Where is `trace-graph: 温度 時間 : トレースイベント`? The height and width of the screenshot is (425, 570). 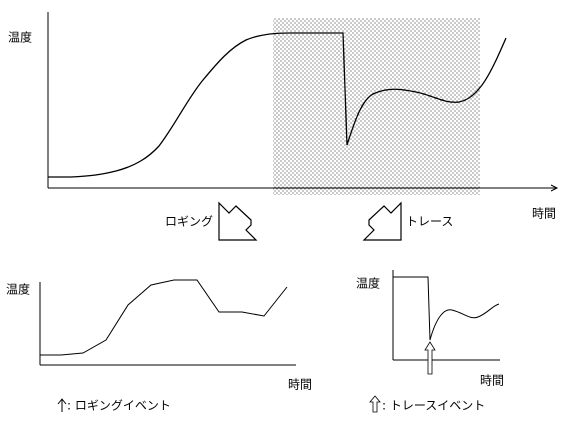 trace-graph: 温度 時間 : トレースイベント is located at coordinates (430, 341).